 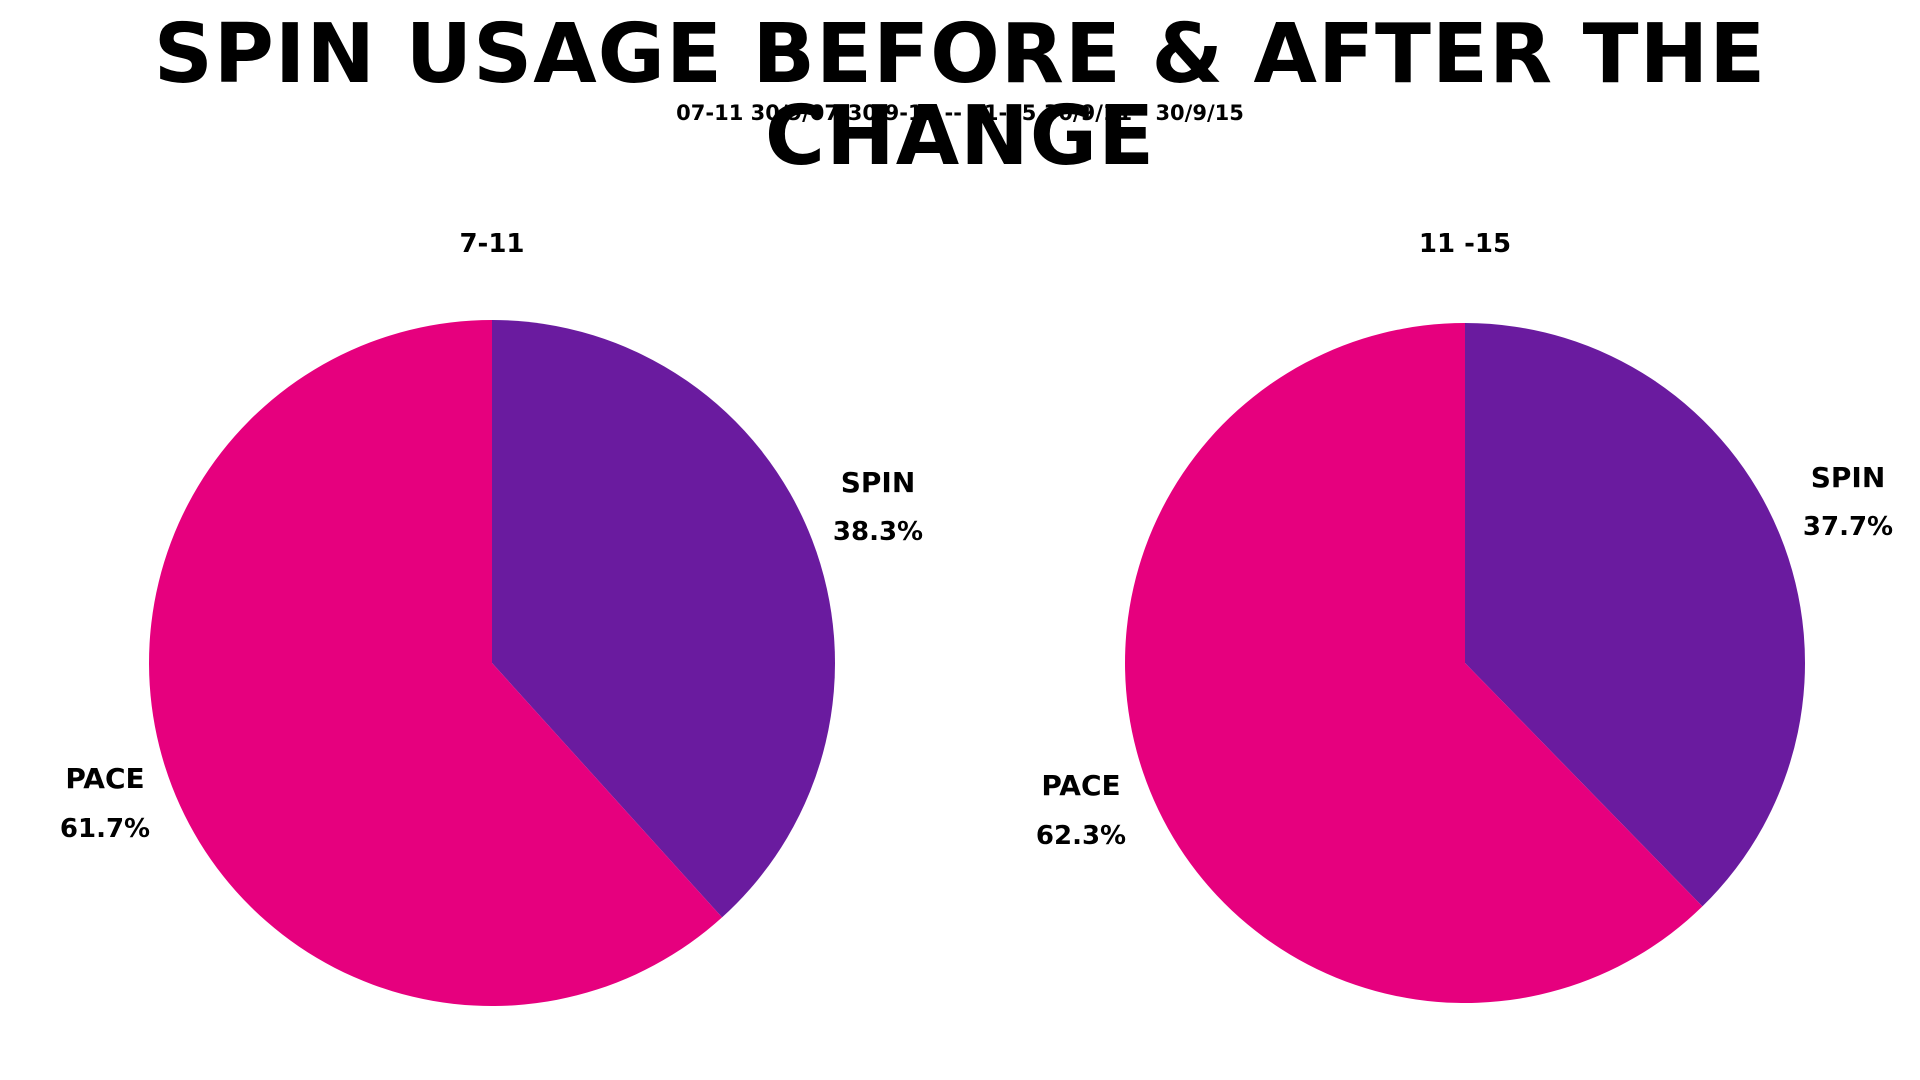 I want to click on pie-1-label-pace: PACE, so click(x=104, y=778).